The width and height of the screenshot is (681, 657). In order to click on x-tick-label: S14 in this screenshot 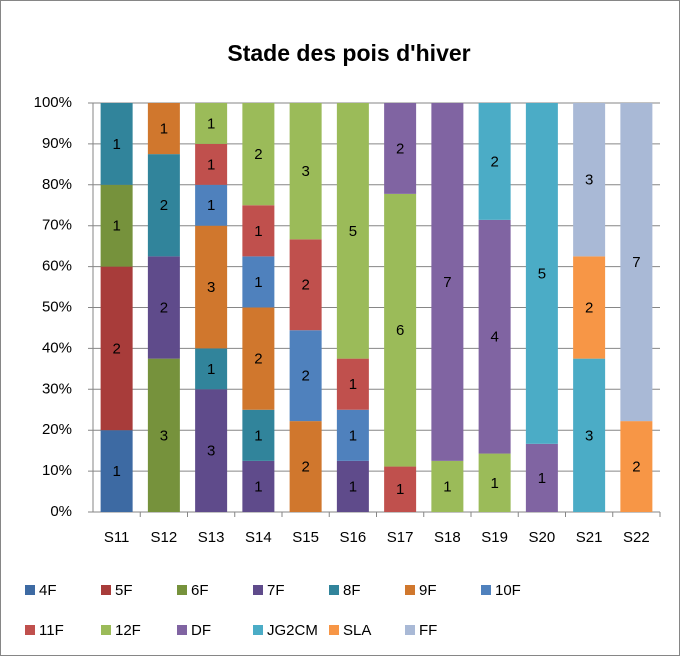, I will do `click(258, 537)`.